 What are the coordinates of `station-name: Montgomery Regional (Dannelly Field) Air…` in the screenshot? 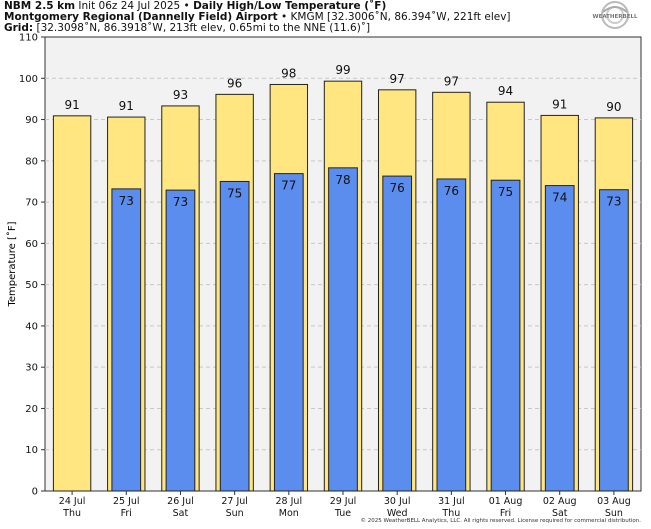 It's located at (141, 17).